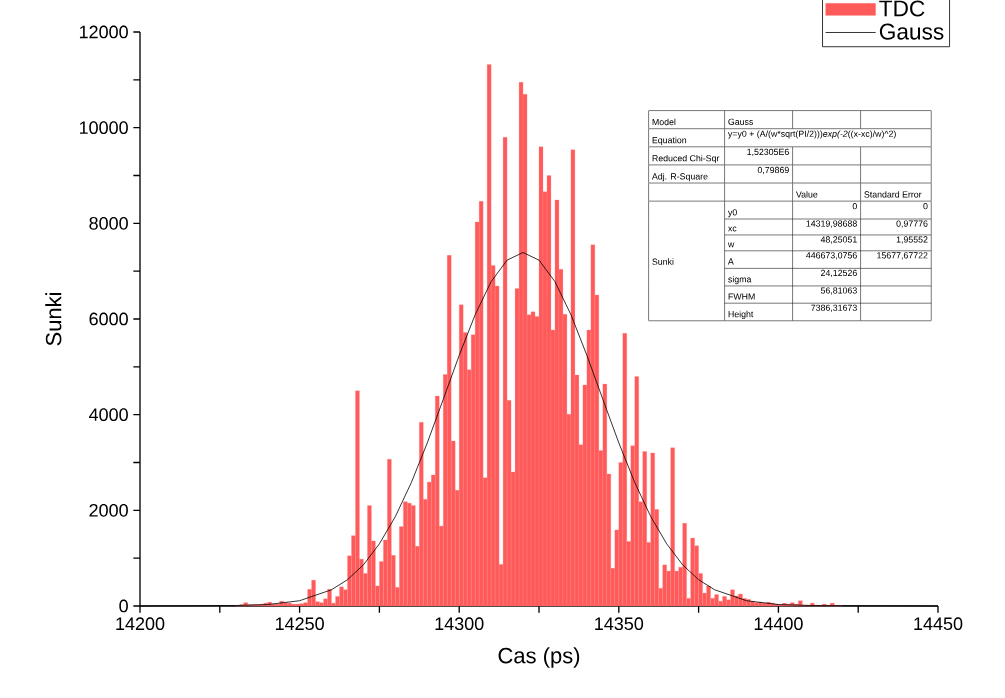 The width and height of the screenshot is (1005, 698). I want to click on x-tick-label: 14300, so click(459, 624).